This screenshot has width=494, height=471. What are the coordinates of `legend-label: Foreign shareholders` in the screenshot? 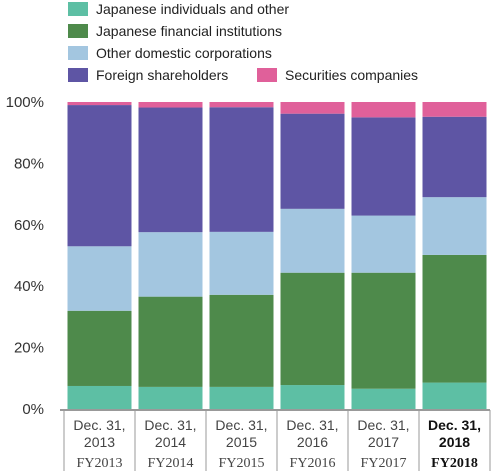 It's located at (162, 75).